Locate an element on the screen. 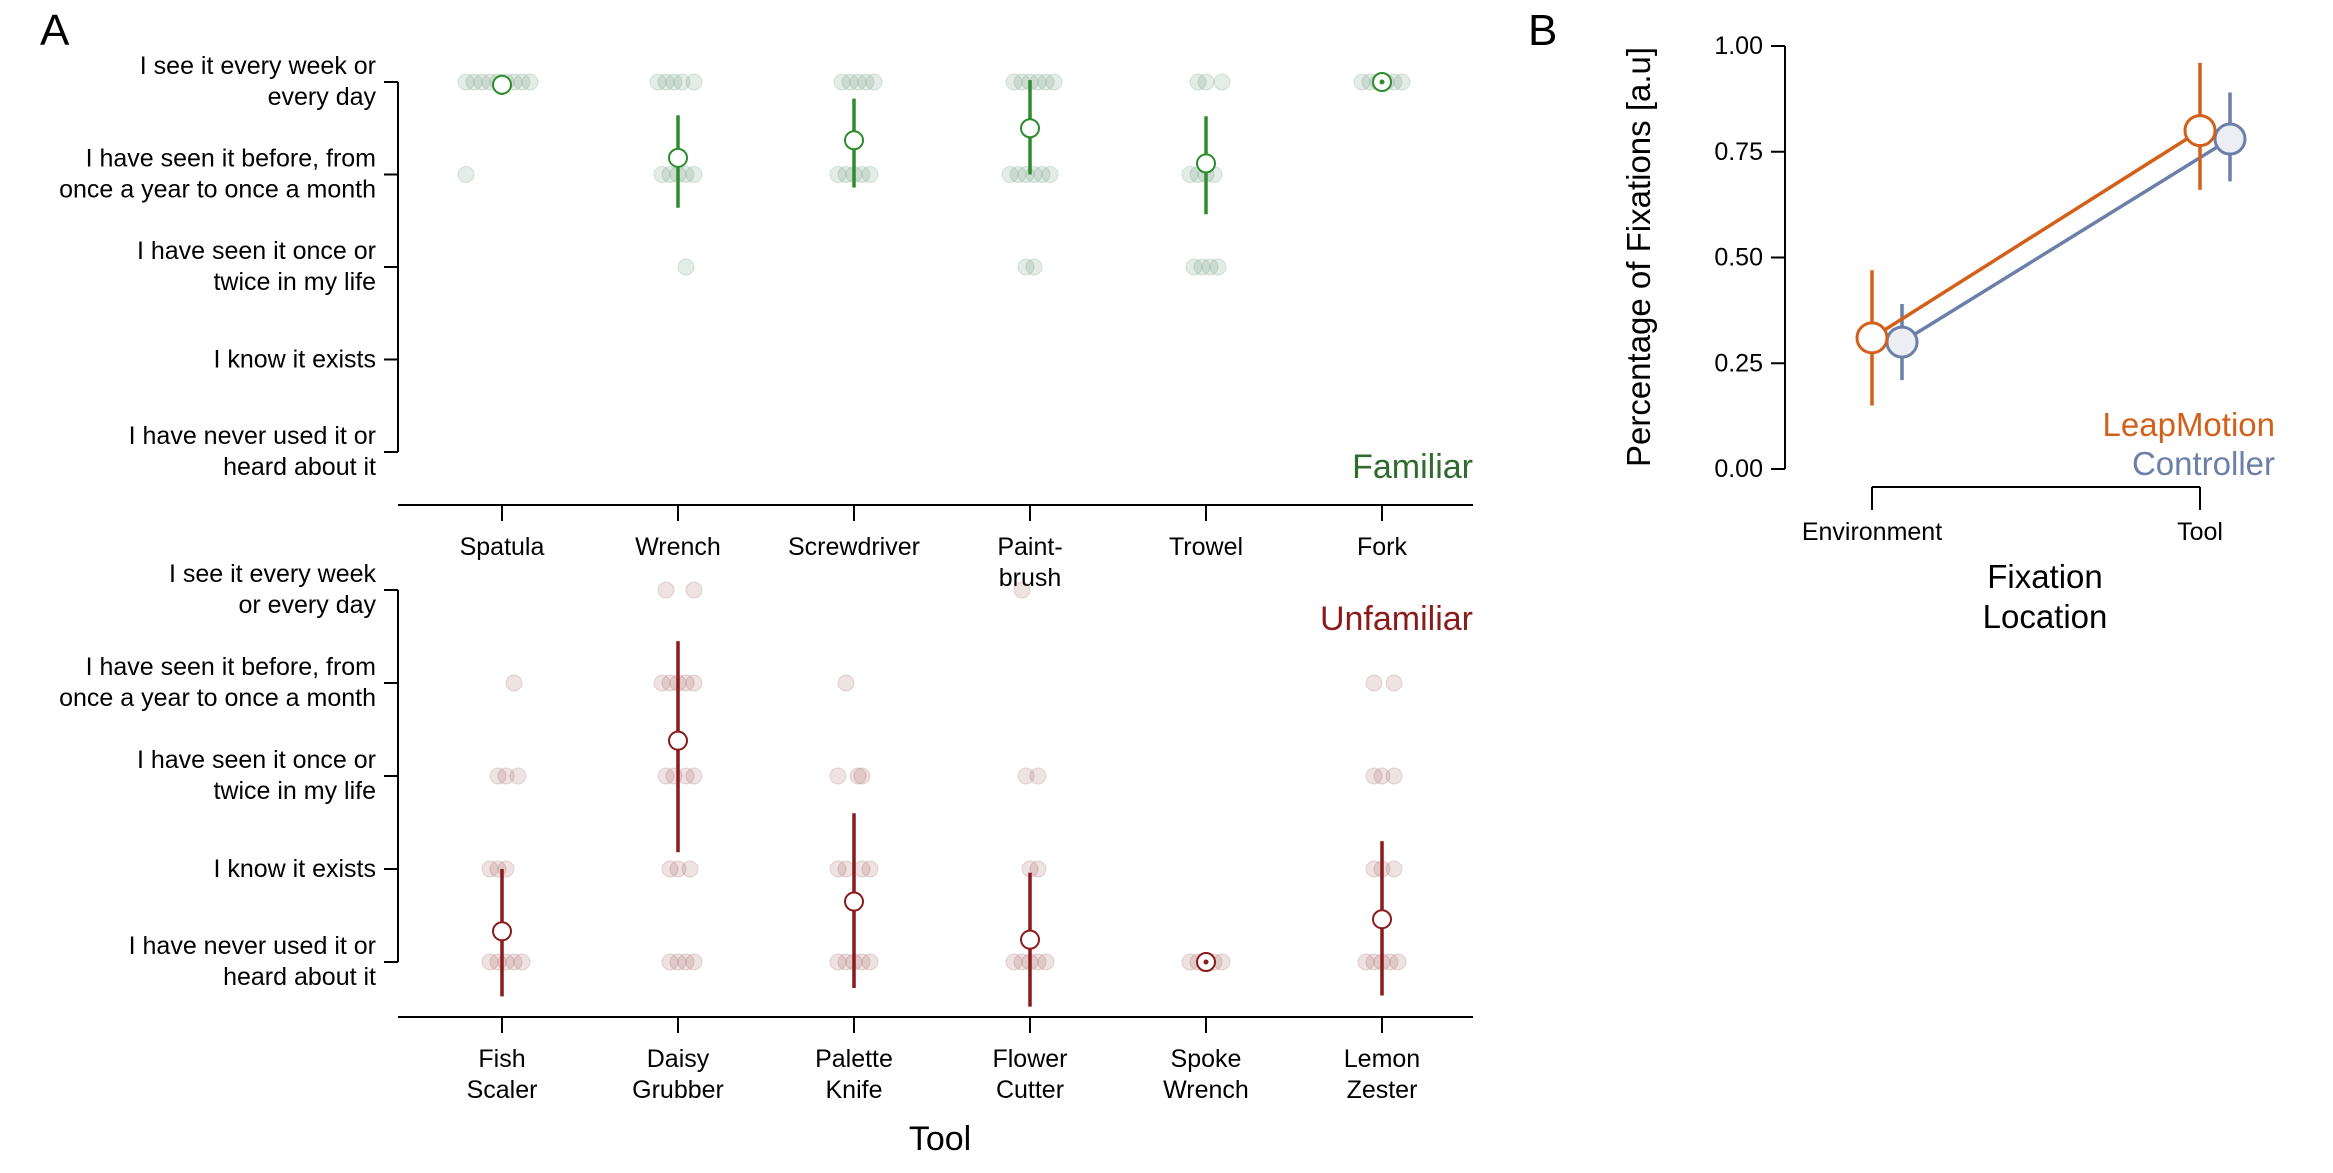 The width and height of the screenshot is (2333, 1173). panel-corner-label: Familiar is located at coordinates (1412, 467).